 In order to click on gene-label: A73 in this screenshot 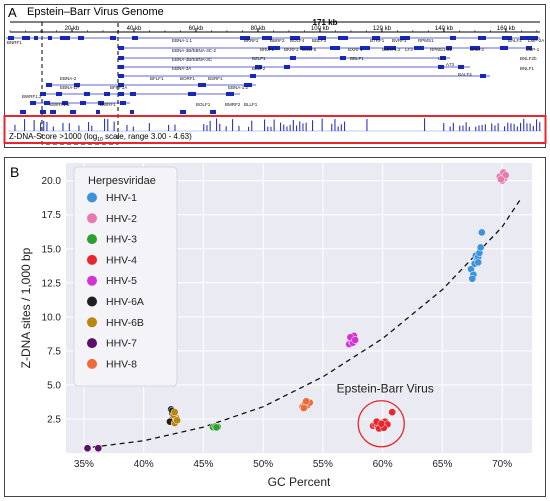, I will do `click(450, 64)`.